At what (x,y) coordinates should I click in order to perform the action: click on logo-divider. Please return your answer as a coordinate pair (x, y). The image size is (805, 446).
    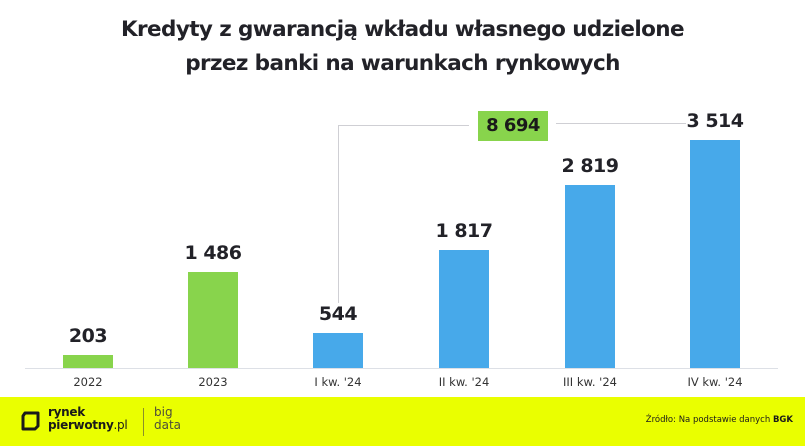
    Looking at the image, I should click on (143, 422).